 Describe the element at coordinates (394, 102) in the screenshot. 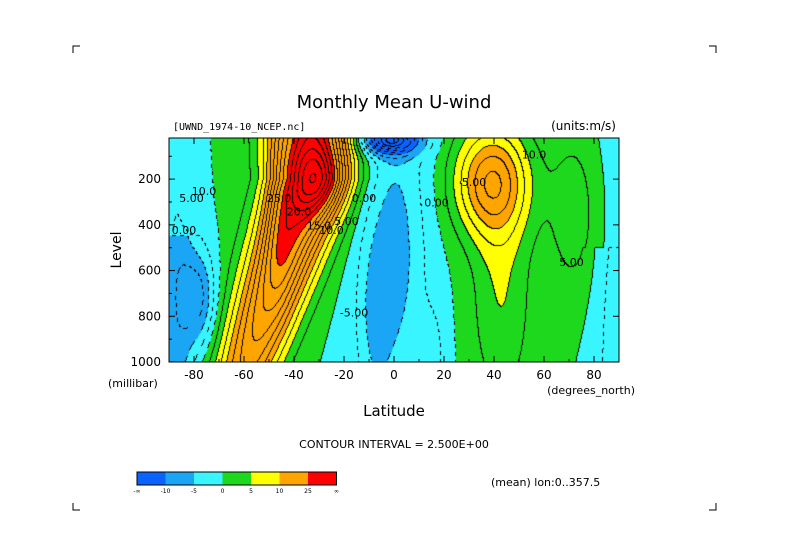

I see `chart-title: Monthly Mean U-wind` at that location.